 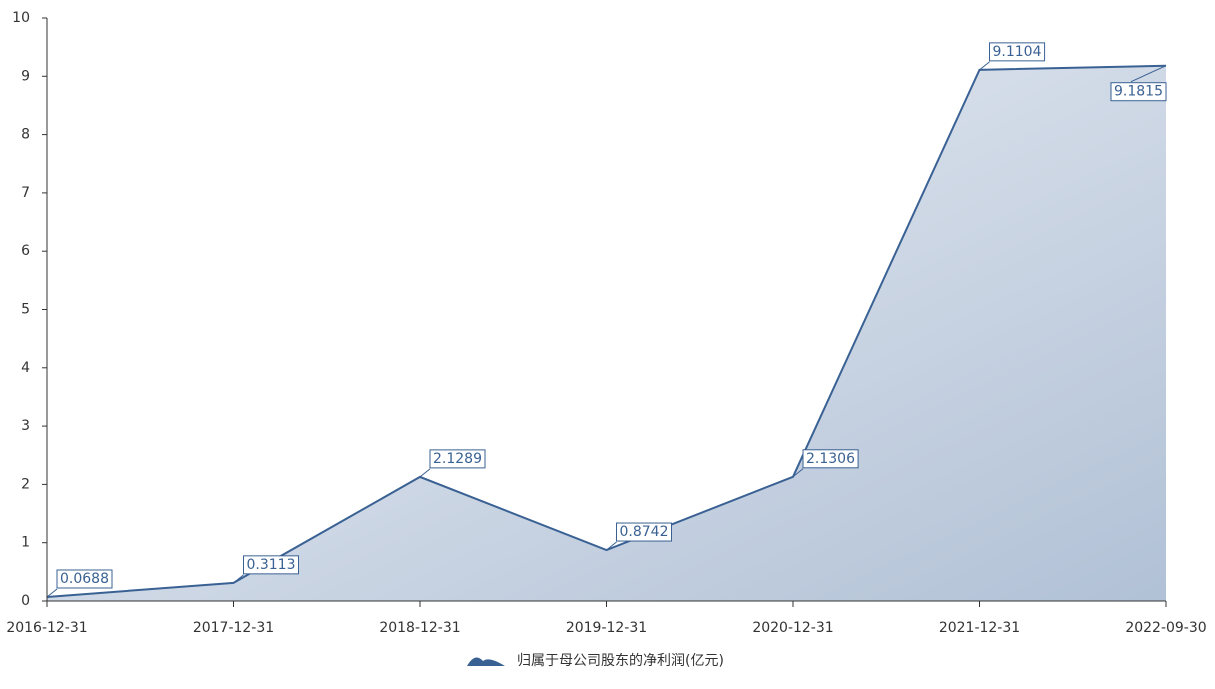 What do you see at coordinates (606, 628) in the screenshot?
I see `x-tick-label: 2019-12-31` at bounding box center [606, 628].